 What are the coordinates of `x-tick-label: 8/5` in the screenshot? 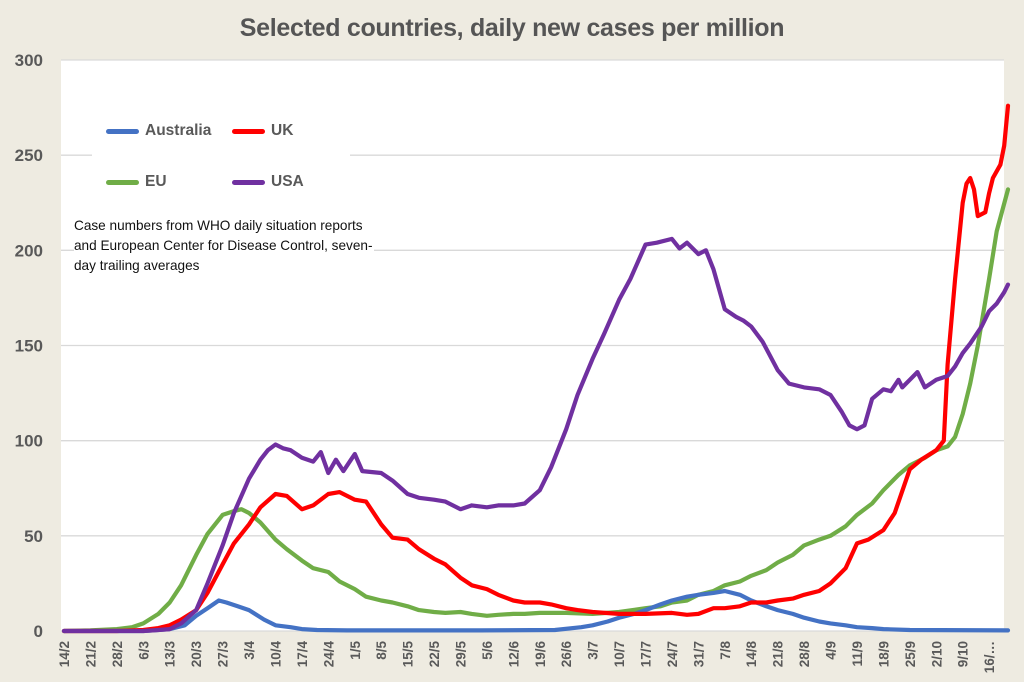 It's located at (381, 650).